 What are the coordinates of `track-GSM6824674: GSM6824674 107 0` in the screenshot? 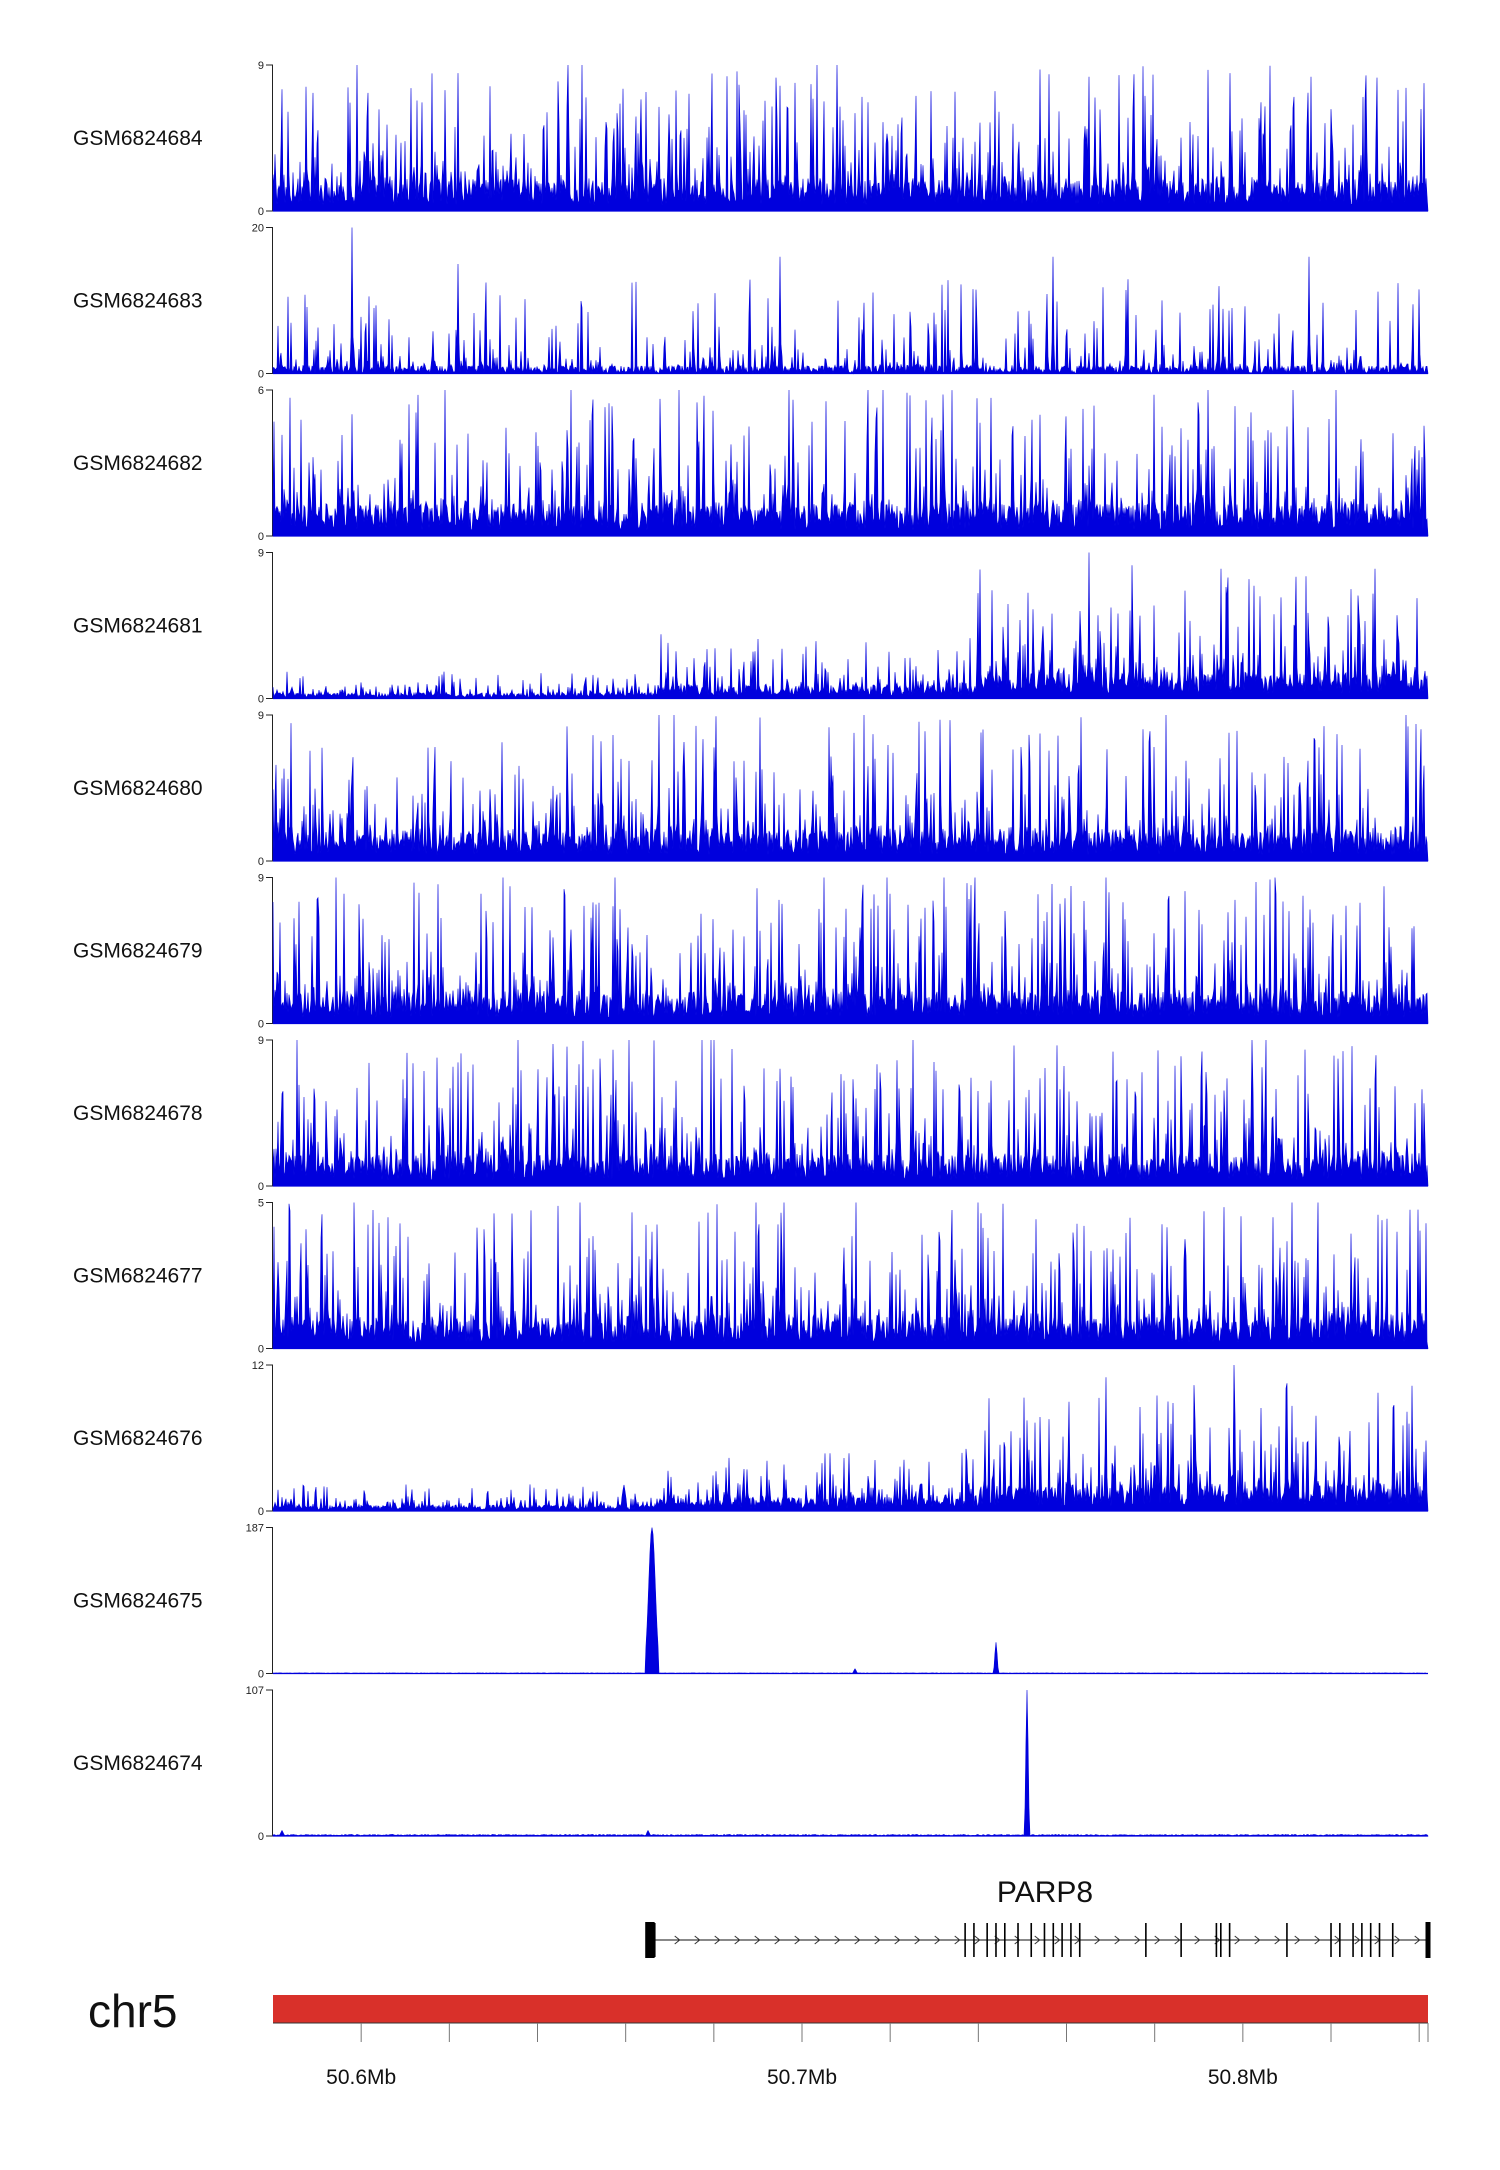 It's located at (751, 1764).